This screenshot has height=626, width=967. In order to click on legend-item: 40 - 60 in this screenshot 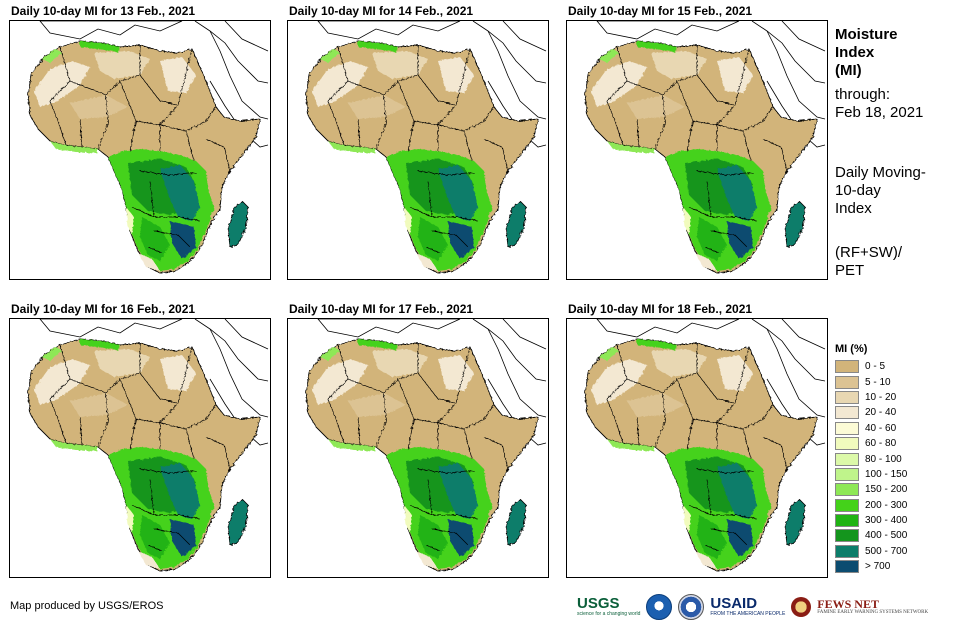, I will do `click(900, 428)`.